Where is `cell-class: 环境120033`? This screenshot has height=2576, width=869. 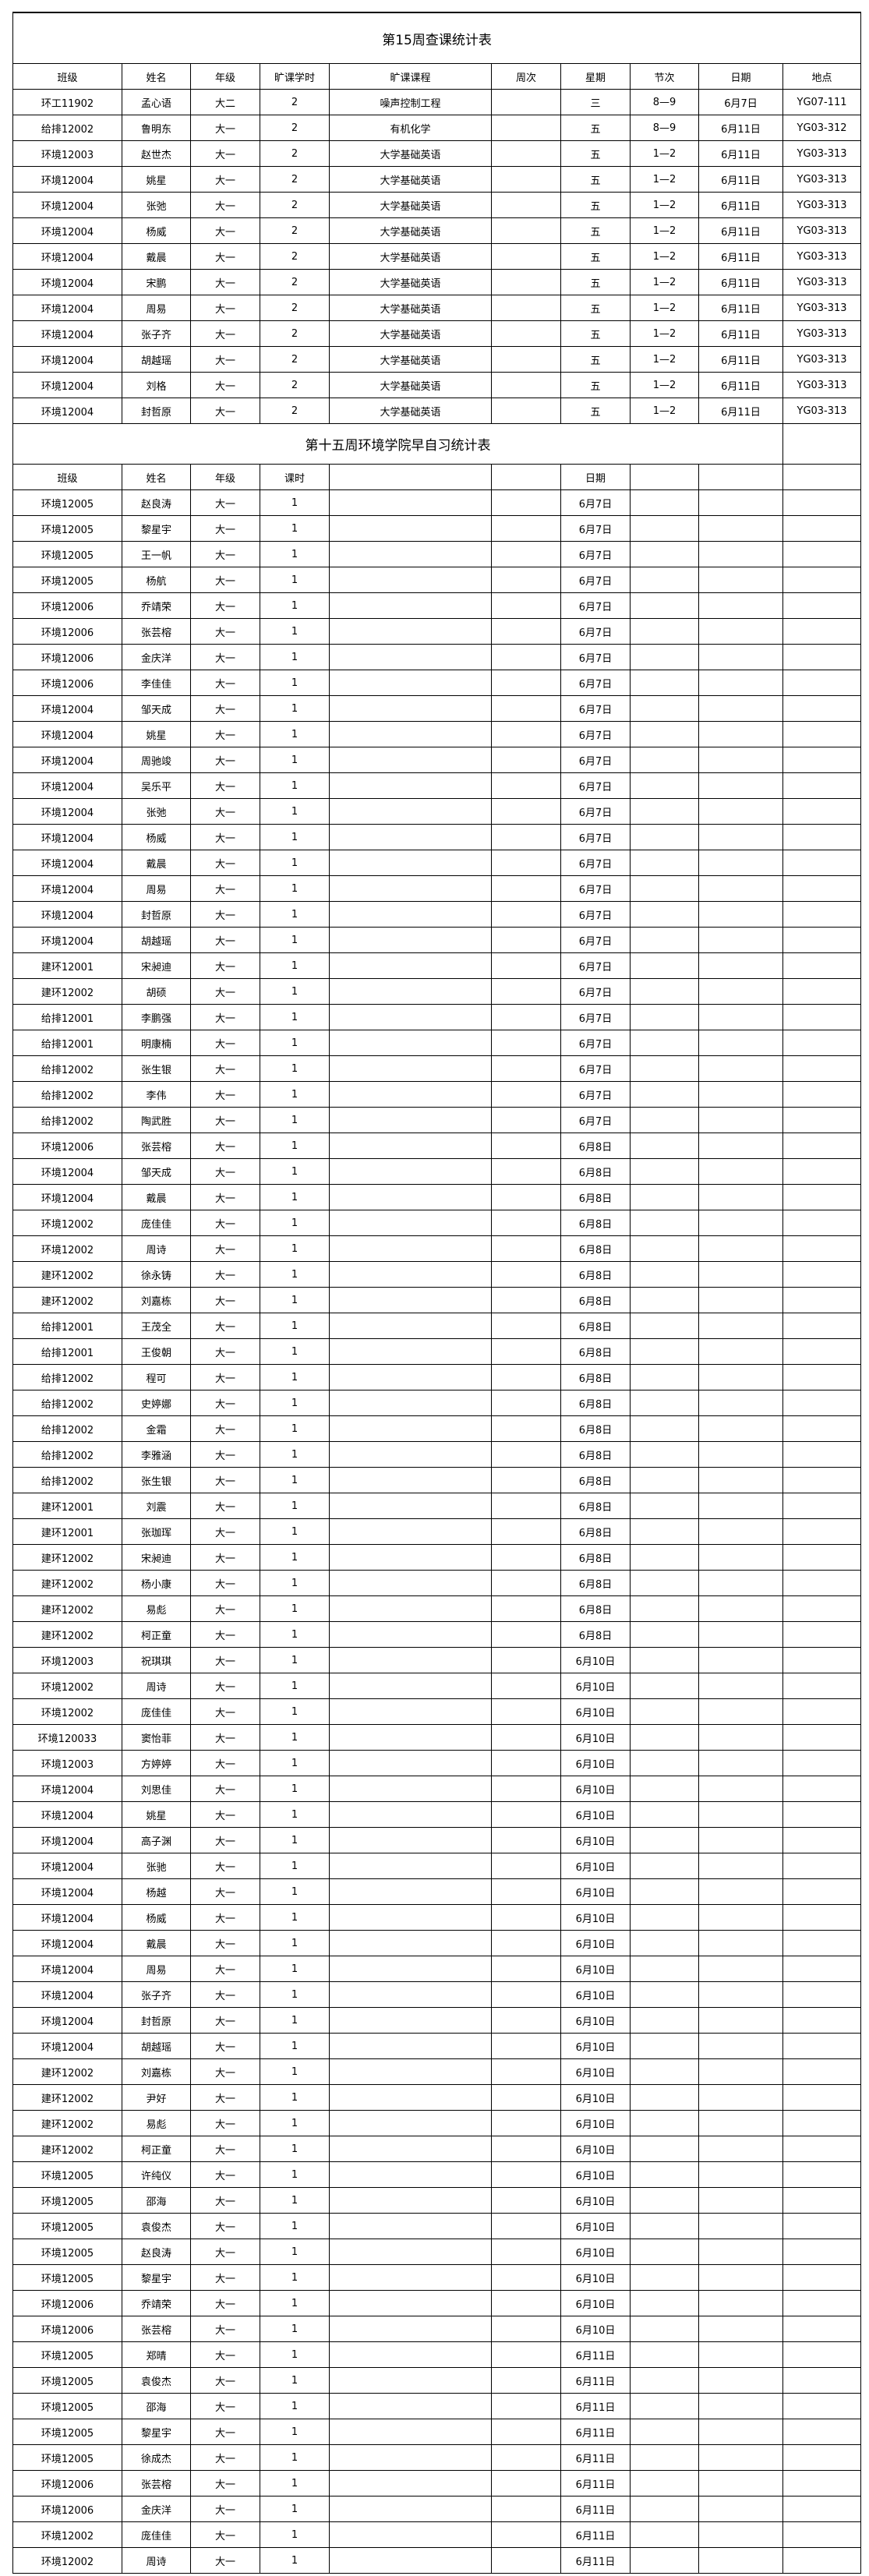
cell-class: 环境120033 is located at coordinates (67, 1737).